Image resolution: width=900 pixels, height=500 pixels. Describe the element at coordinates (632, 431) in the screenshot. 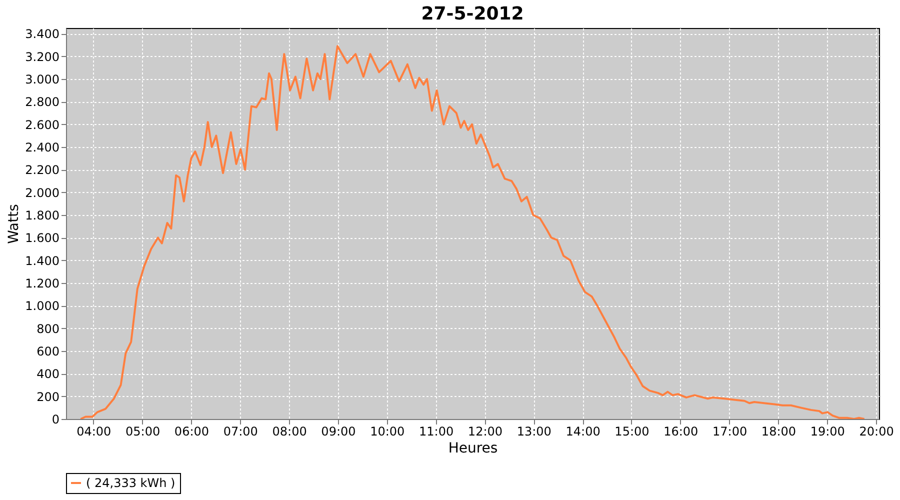

I see `x-tick-label: 15:00` at that location.